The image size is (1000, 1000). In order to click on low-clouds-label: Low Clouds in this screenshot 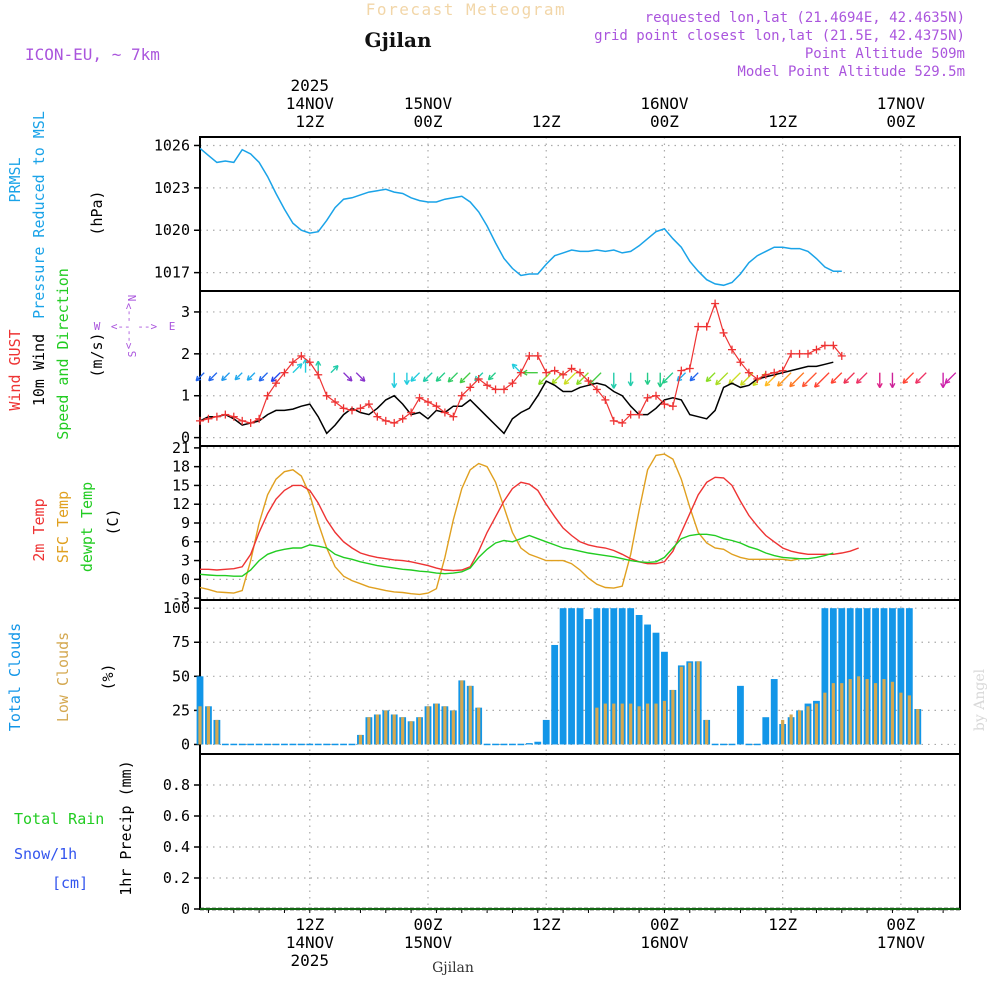, I will do `click(63, 677)`.